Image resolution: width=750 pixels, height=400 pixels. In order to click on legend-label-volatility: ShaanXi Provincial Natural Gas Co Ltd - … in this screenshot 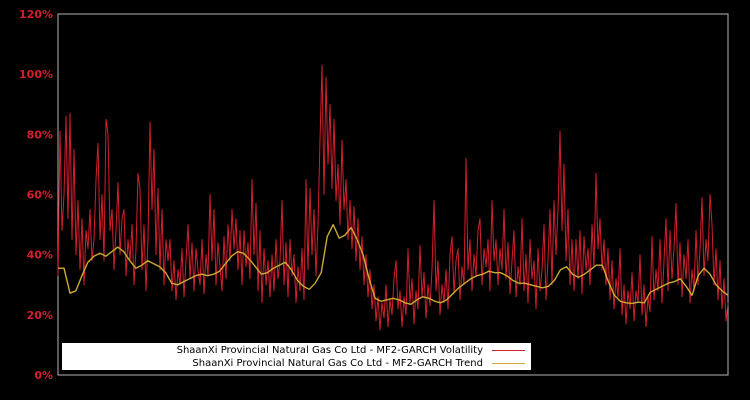, I will do `click(329, 350)`.